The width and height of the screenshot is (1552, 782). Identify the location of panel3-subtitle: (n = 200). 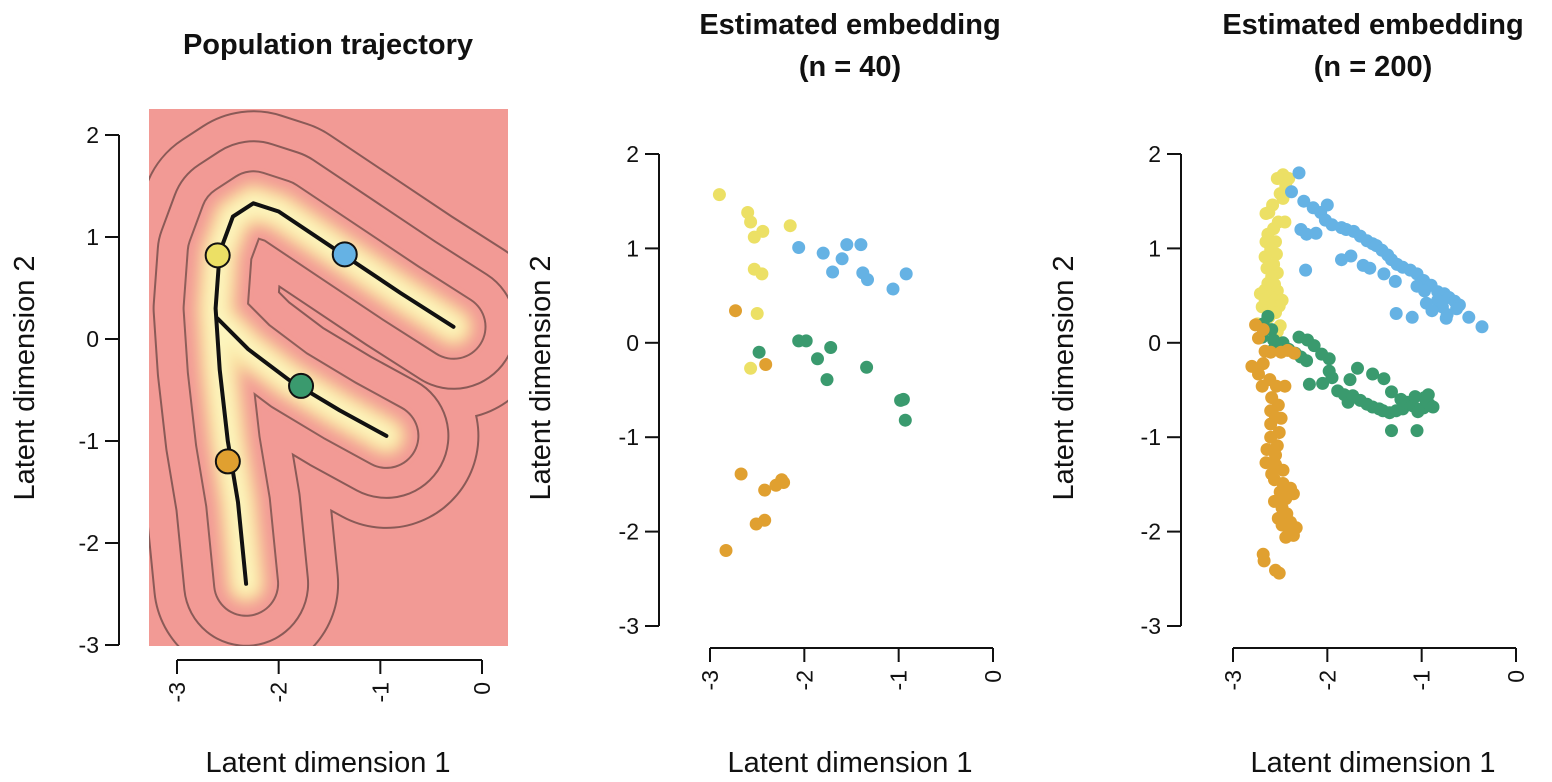
(1373, 67).